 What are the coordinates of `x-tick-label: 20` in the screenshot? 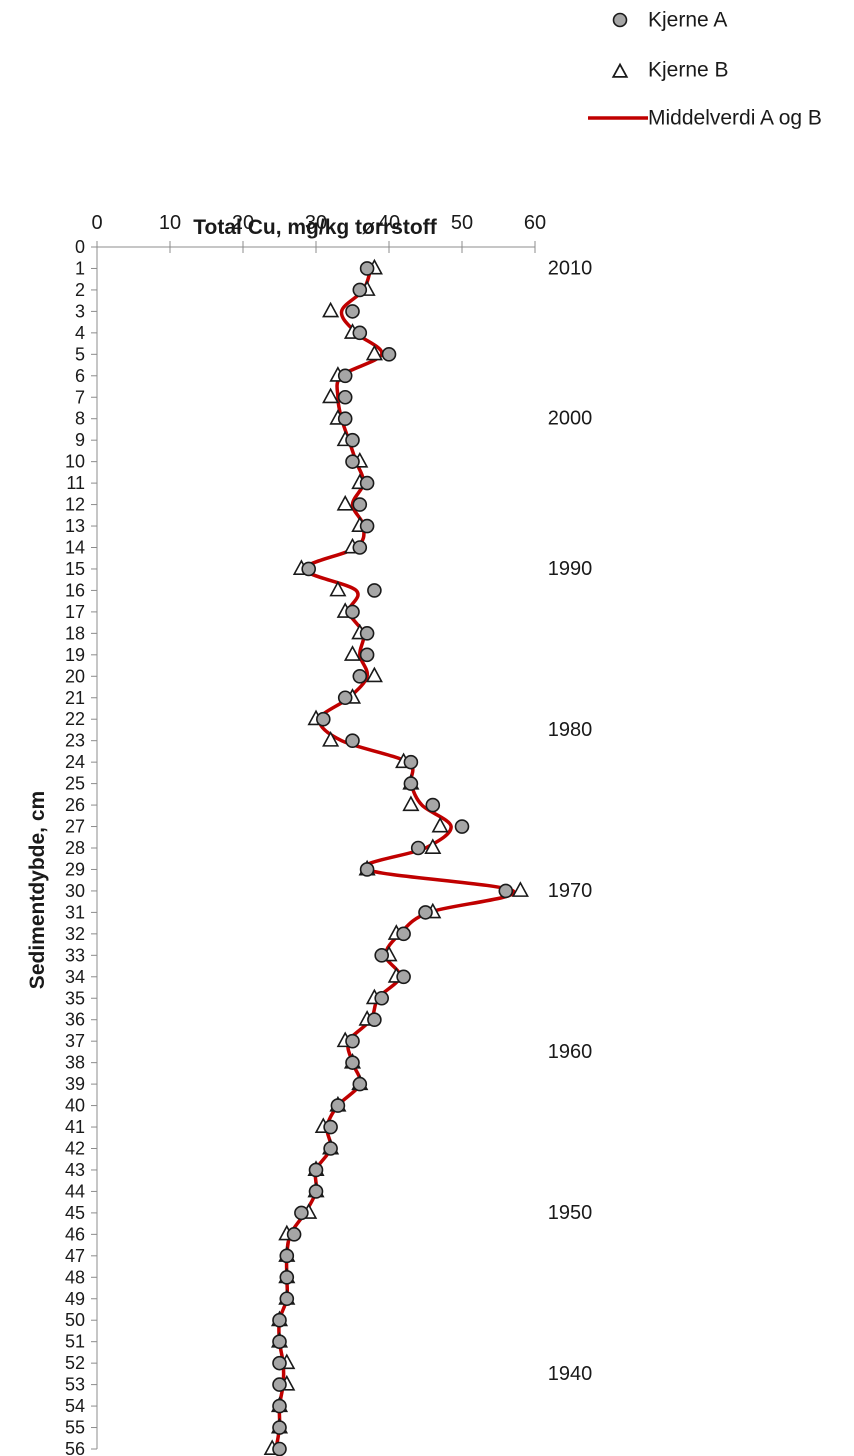 It's located at (243, 223).